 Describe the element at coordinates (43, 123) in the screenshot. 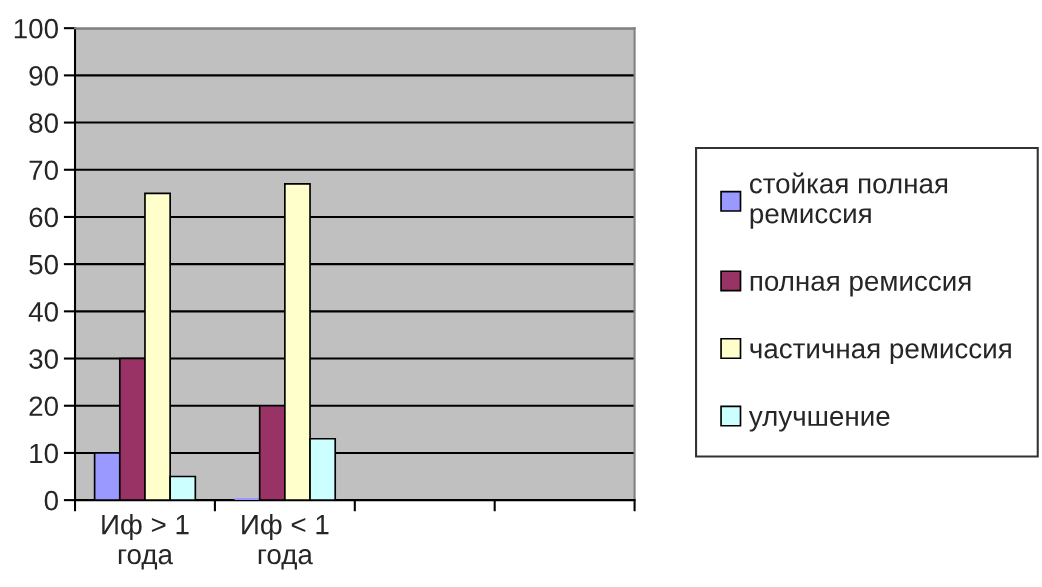

I see `y-tick-label: 80` at that location.